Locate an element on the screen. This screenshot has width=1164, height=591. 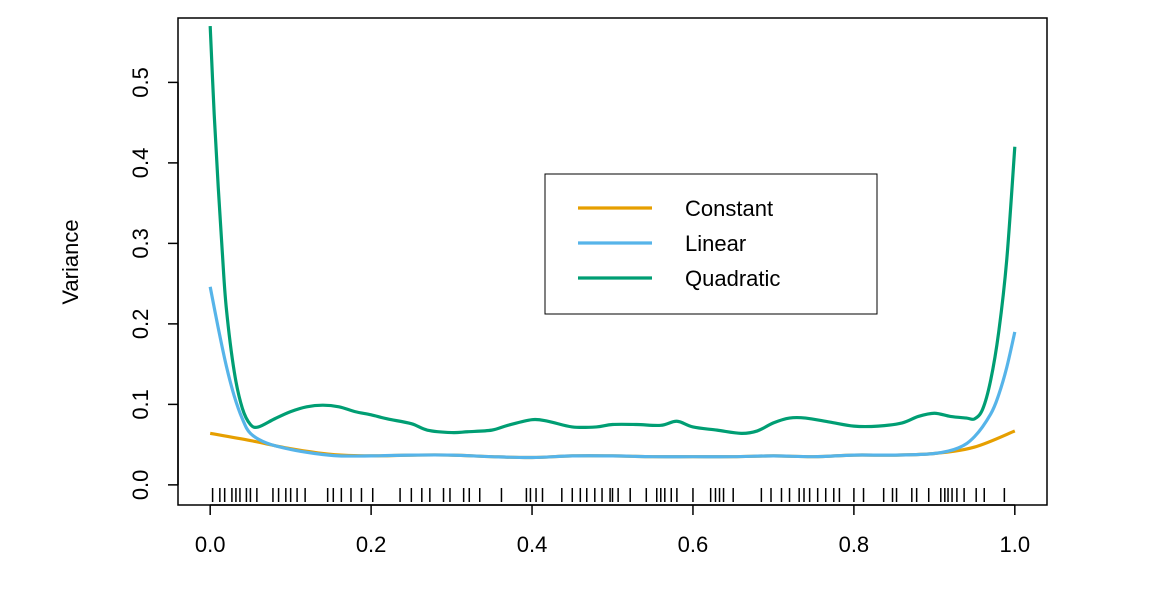
legend: Constant Linear Quadratic is located at coordinates (711, 244).